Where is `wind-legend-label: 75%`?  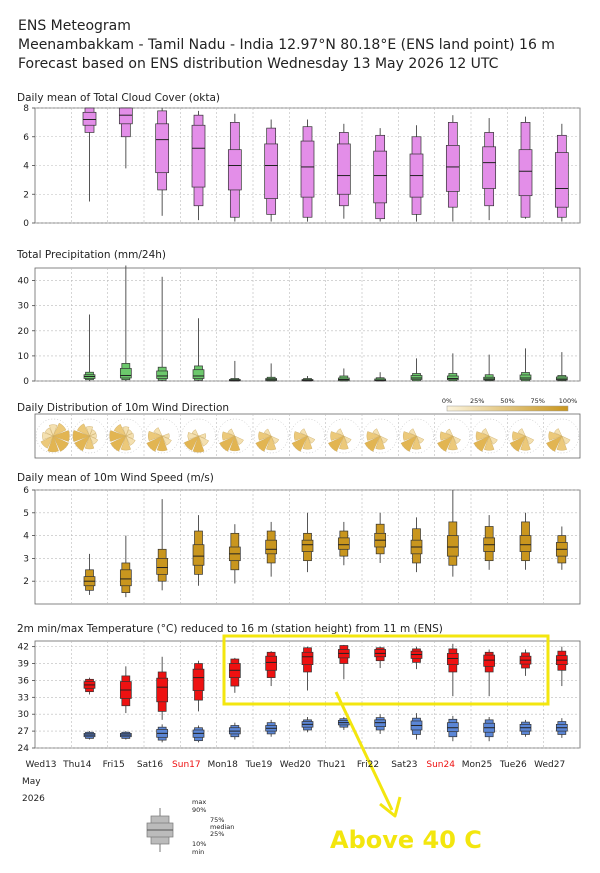
wind-legend-label: 75% is located at coordinates (538, 401).